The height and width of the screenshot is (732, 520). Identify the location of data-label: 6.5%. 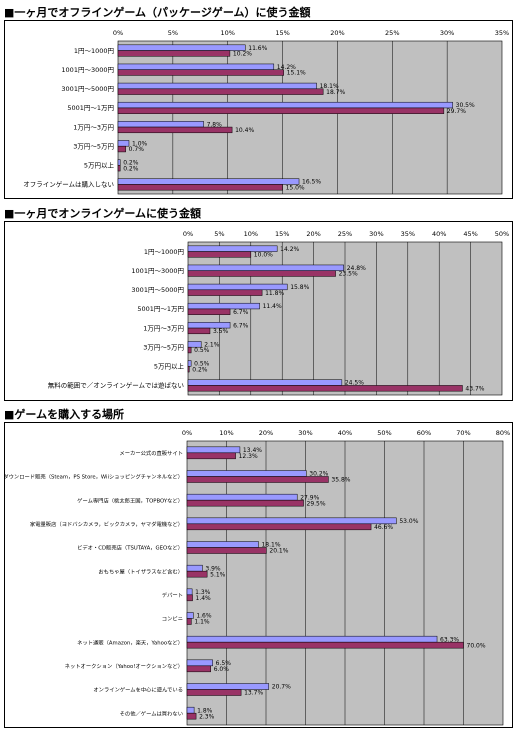
(224, 663).